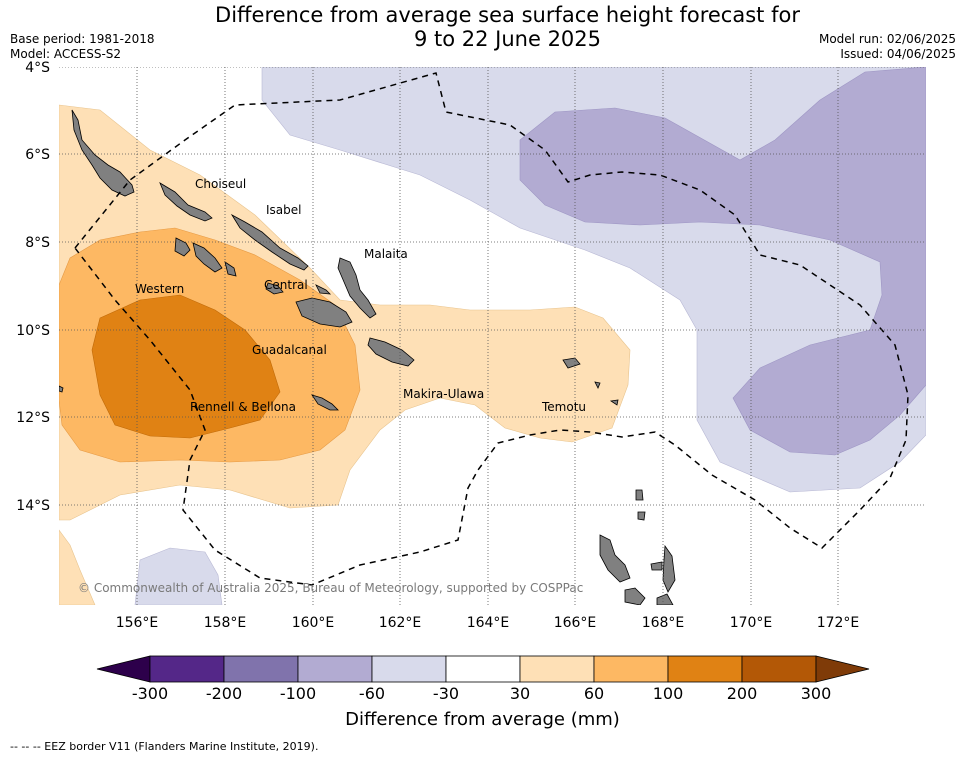 This screenshot has height=758, width=965. I want to click on colorbar-tick: 100, so click(668, 693).